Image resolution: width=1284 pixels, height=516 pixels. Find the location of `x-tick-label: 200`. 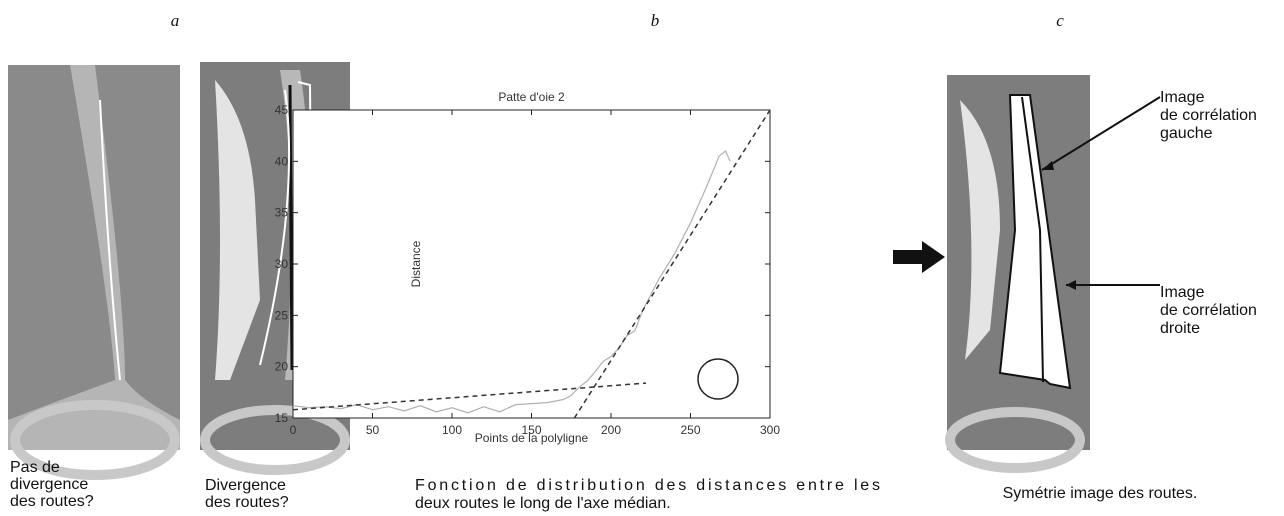

x-tick-label: 200 is located at coordinates (611, 430).